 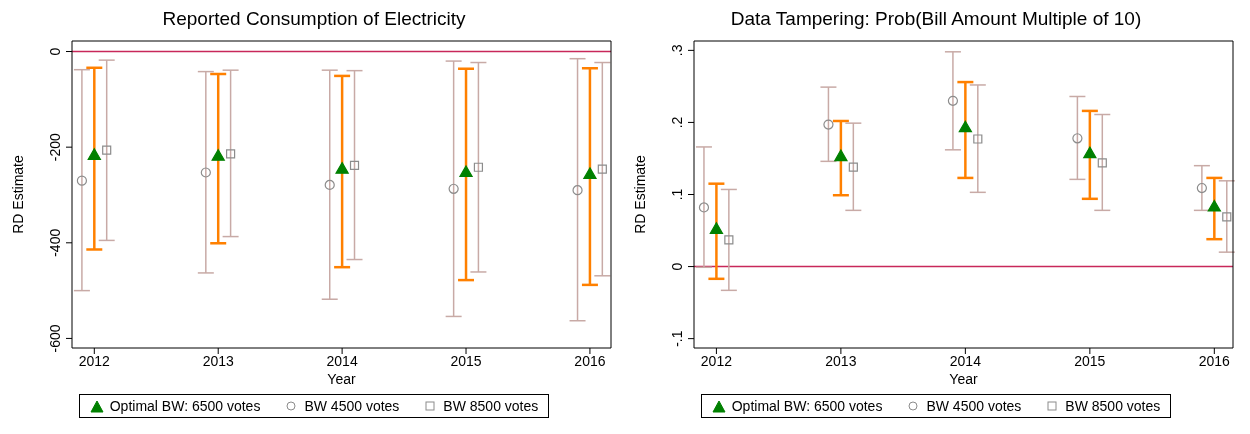 I want to click on y-tick-label: .3, so click(x=677, y=50).